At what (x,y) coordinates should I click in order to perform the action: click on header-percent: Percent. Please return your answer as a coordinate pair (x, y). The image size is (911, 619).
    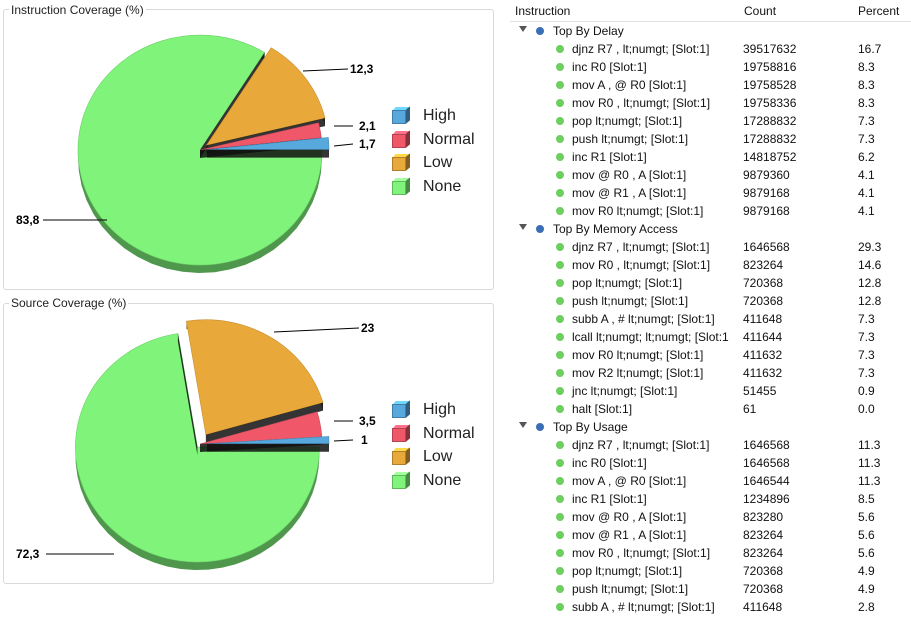
    Looking at the image, I should click on (879, 11).